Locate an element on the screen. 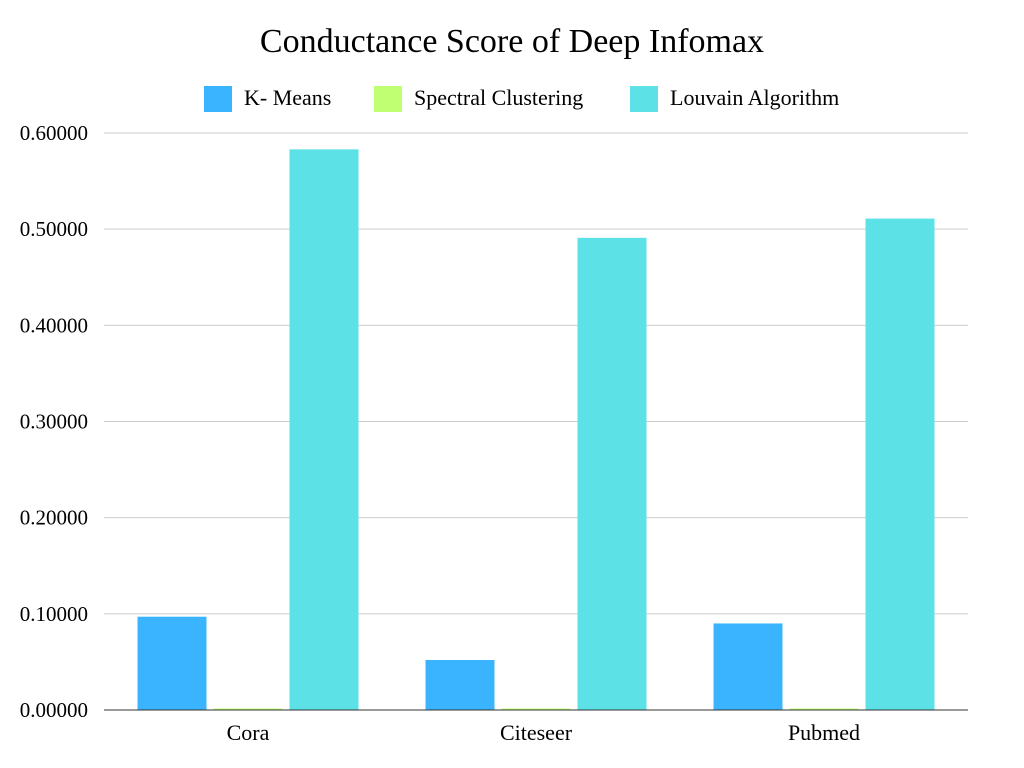  legend-label: Spectral Clustering is located at coordinates (498, 97).